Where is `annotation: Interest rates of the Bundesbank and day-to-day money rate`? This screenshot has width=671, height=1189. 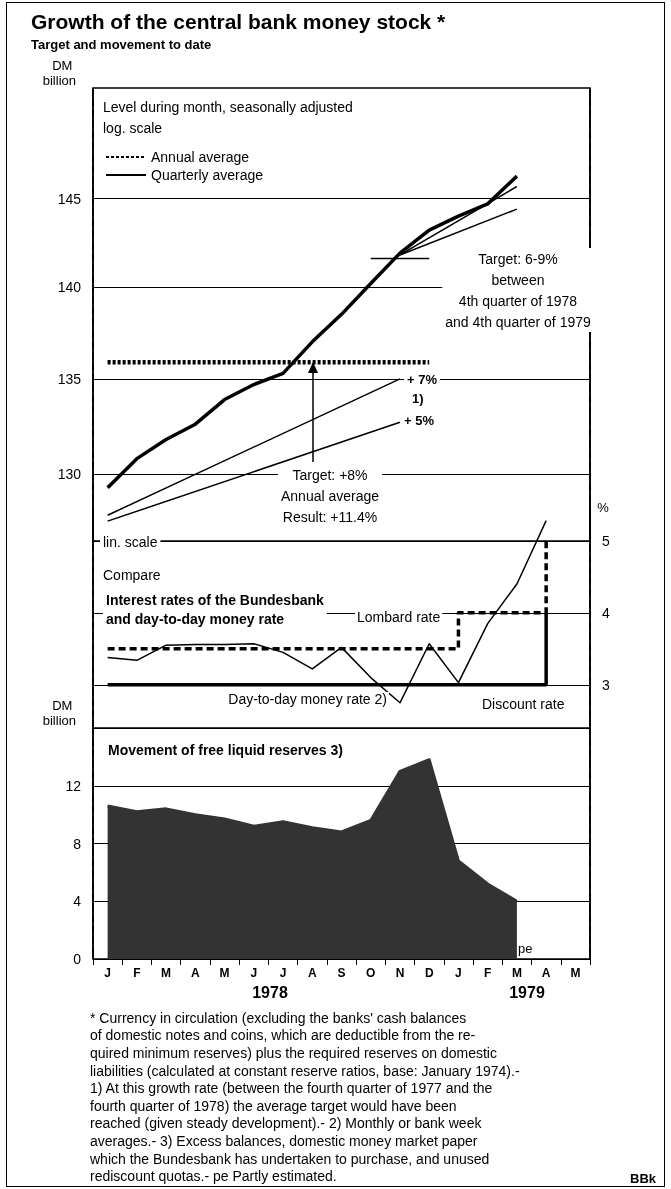 annotation: Interest rates of the Bundesbank and day-to-day money rate is located at coordinates (215, 609).